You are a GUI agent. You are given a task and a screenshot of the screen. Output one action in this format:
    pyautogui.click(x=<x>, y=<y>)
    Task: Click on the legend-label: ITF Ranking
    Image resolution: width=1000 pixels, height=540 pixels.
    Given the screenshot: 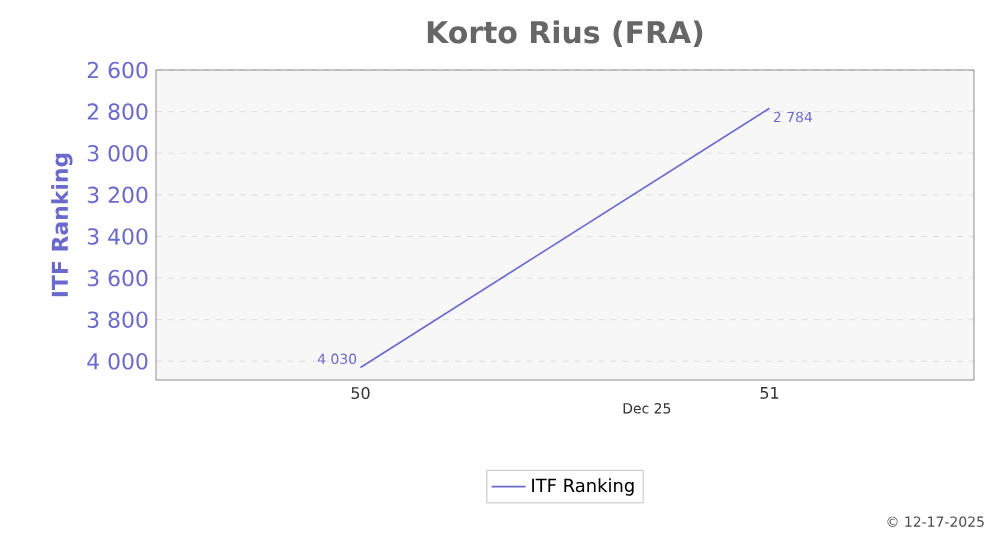 What is the action you would take?
    pyautogui.click(x=583, y=487)
    